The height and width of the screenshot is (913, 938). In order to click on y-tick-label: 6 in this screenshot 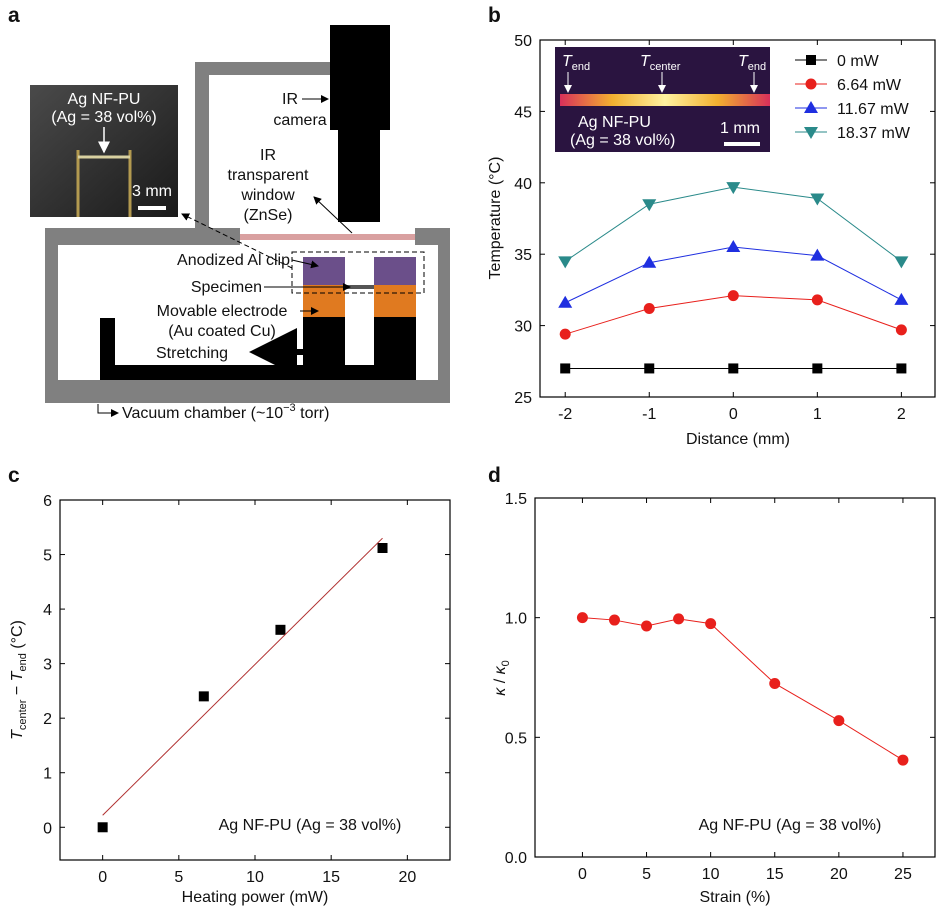, I will do `click(47, 501)`.